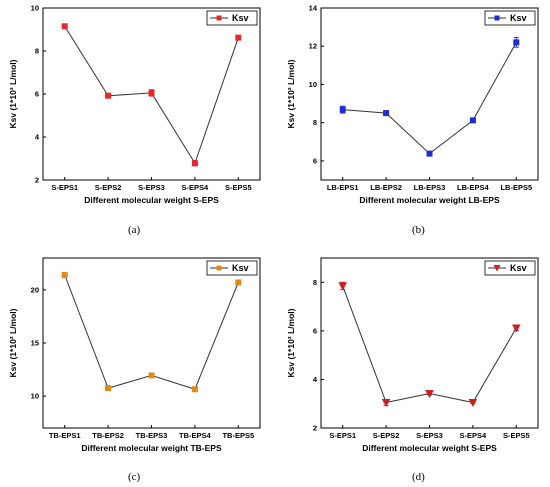  What do you see at coordinates (35, 289) in the screenshot?
I see `y-tick-label: 20` at bounding box center [35, 289].